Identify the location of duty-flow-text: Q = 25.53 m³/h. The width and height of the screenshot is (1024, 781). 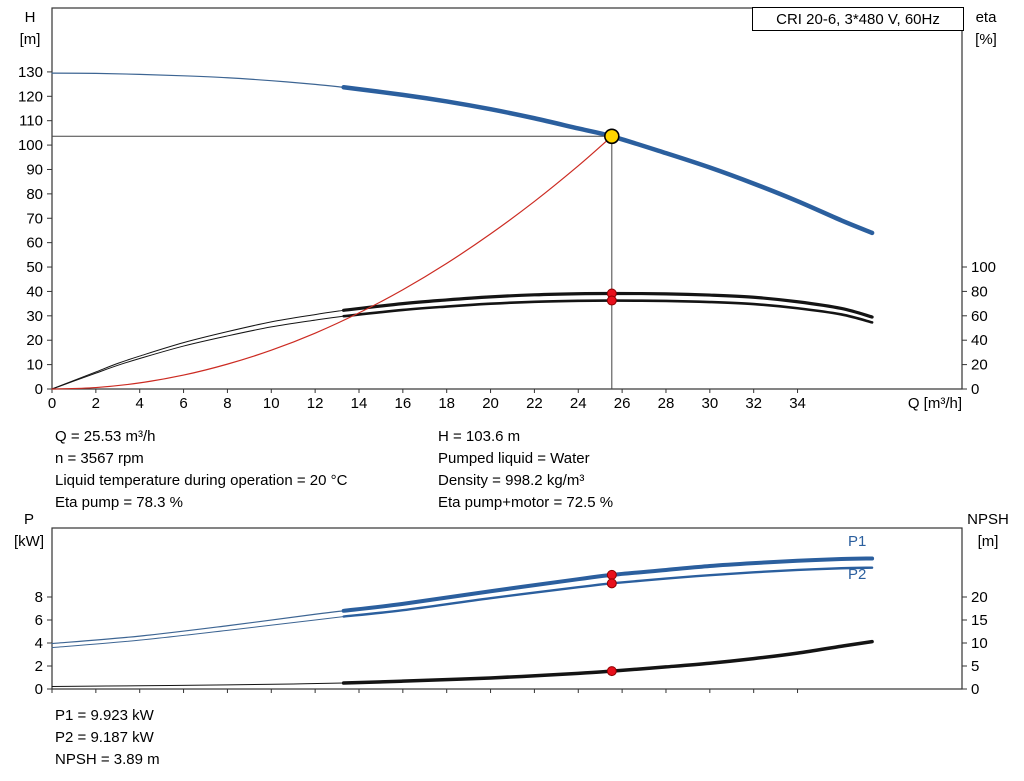
(105, 436).